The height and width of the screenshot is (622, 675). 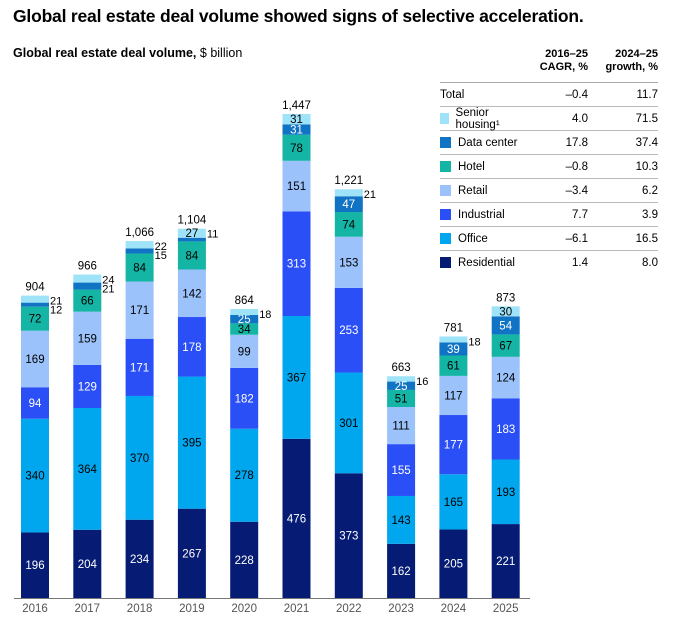 I want to click on legend-cagr-value: –0.8, so click(x=576, y=166).